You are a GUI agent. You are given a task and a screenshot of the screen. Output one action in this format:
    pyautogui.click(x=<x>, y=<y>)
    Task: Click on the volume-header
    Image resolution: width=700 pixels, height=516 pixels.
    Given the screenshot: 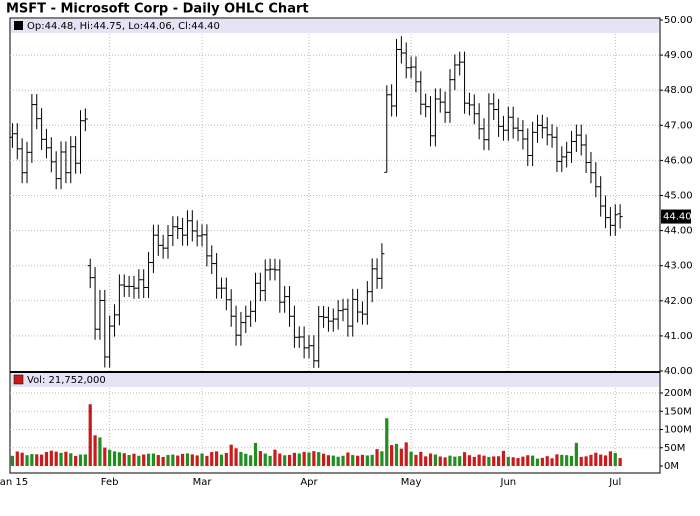 What is the action you would take?
    pyautogui.click(x=335, y=380)
    